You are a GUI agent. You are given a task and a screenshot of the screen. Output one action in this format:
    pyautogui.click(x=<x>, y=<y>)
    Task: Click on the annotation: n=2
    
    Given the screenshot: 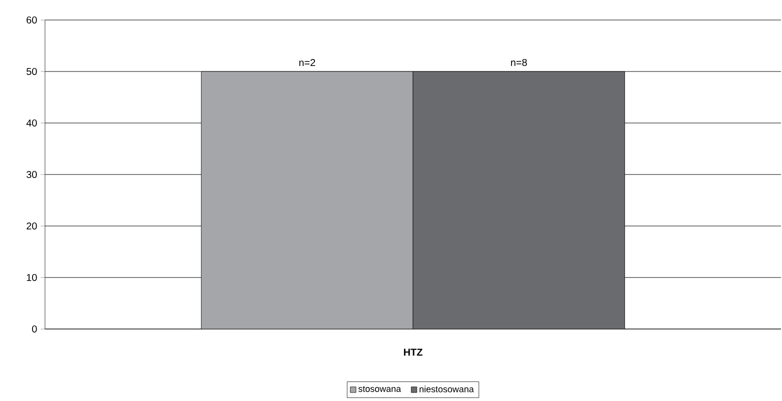 What is the action you would take?
    pyautogui.click(x=307, y=62)
    